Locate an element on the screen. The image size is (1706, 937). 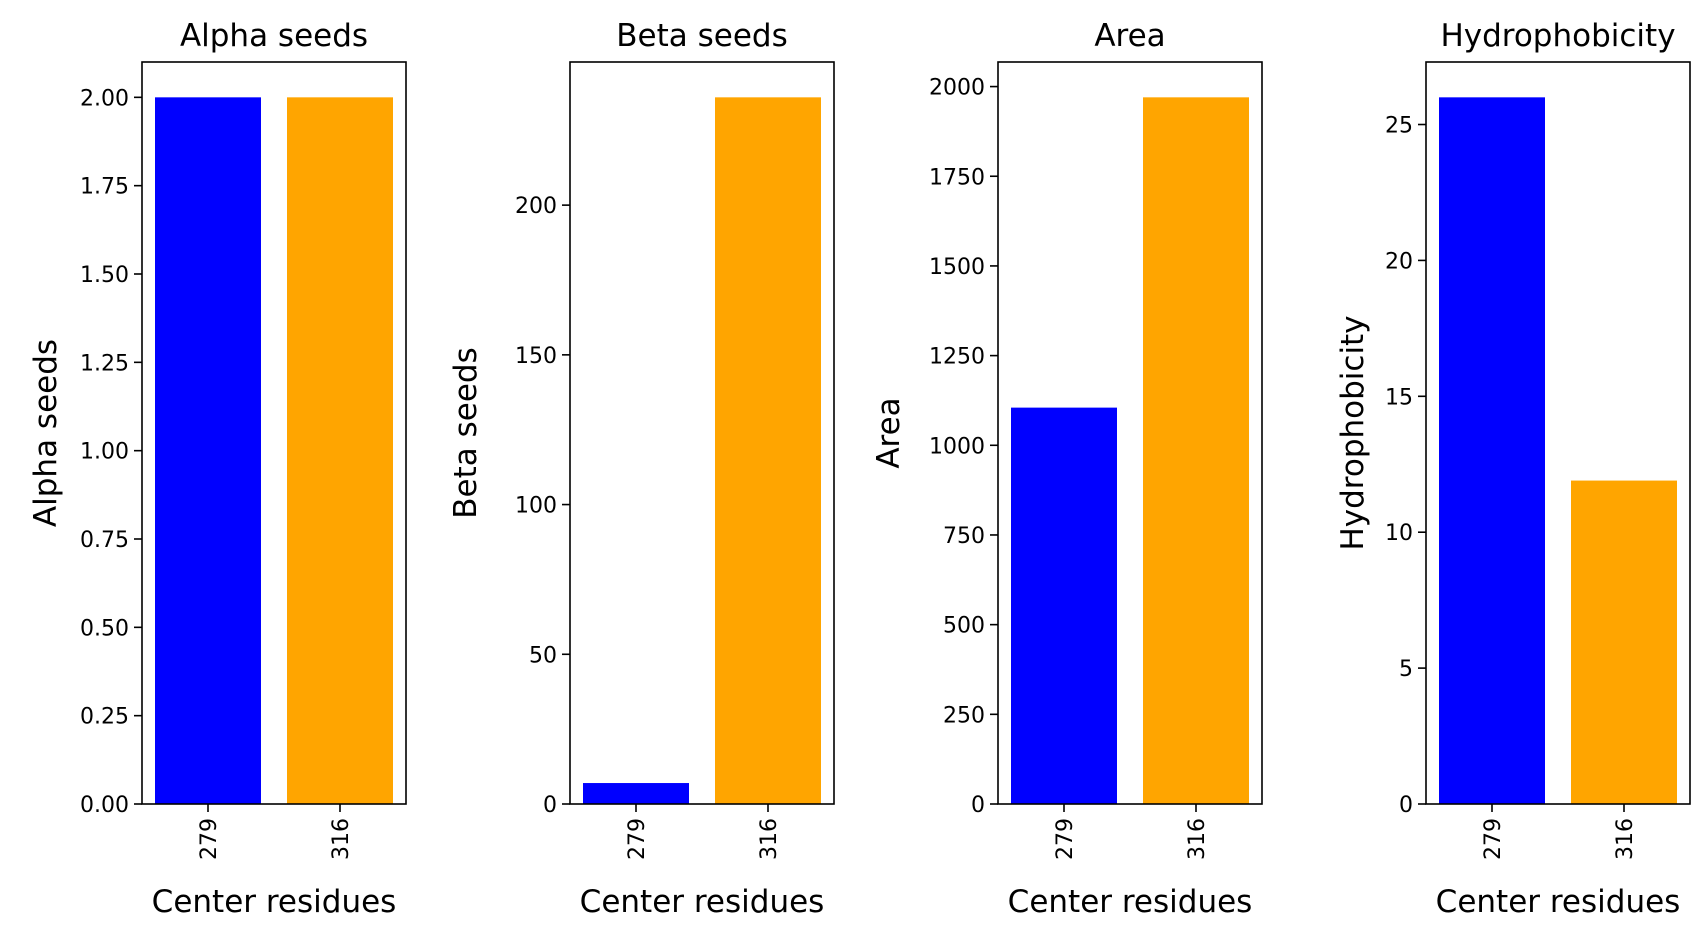
y-axis: 0 50 100 150 200 is located at coordinates (542, 506).